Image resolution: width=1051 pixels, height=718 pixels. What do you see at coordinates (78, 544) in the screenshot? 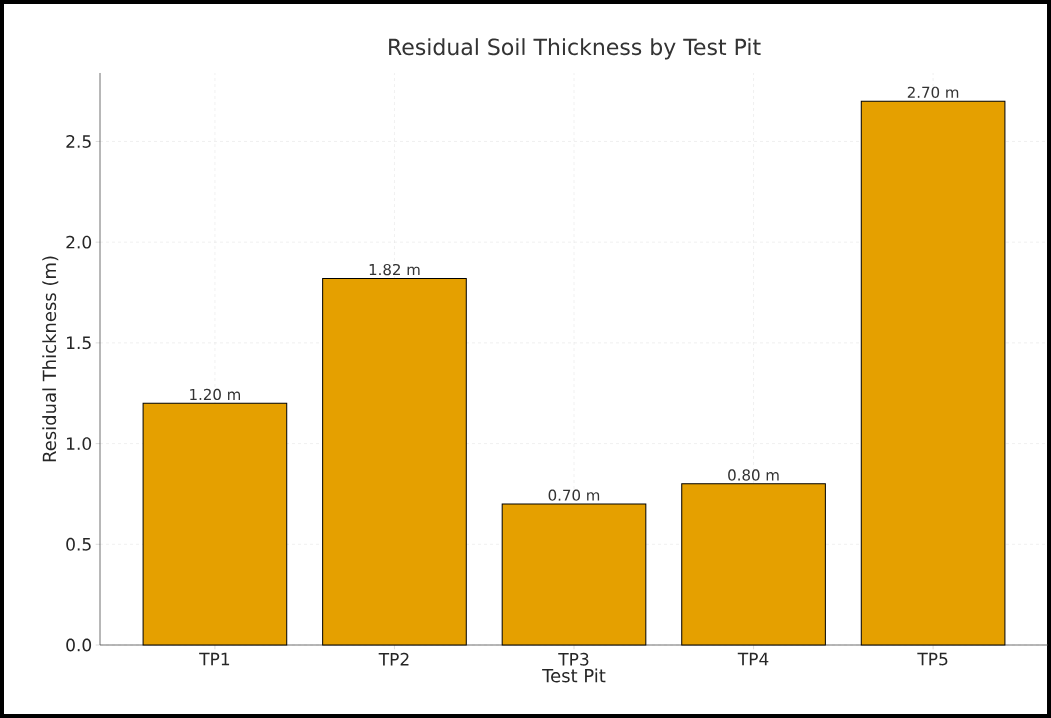
I see `y-tick-label: 0.5` at bounding box center [78, 544].